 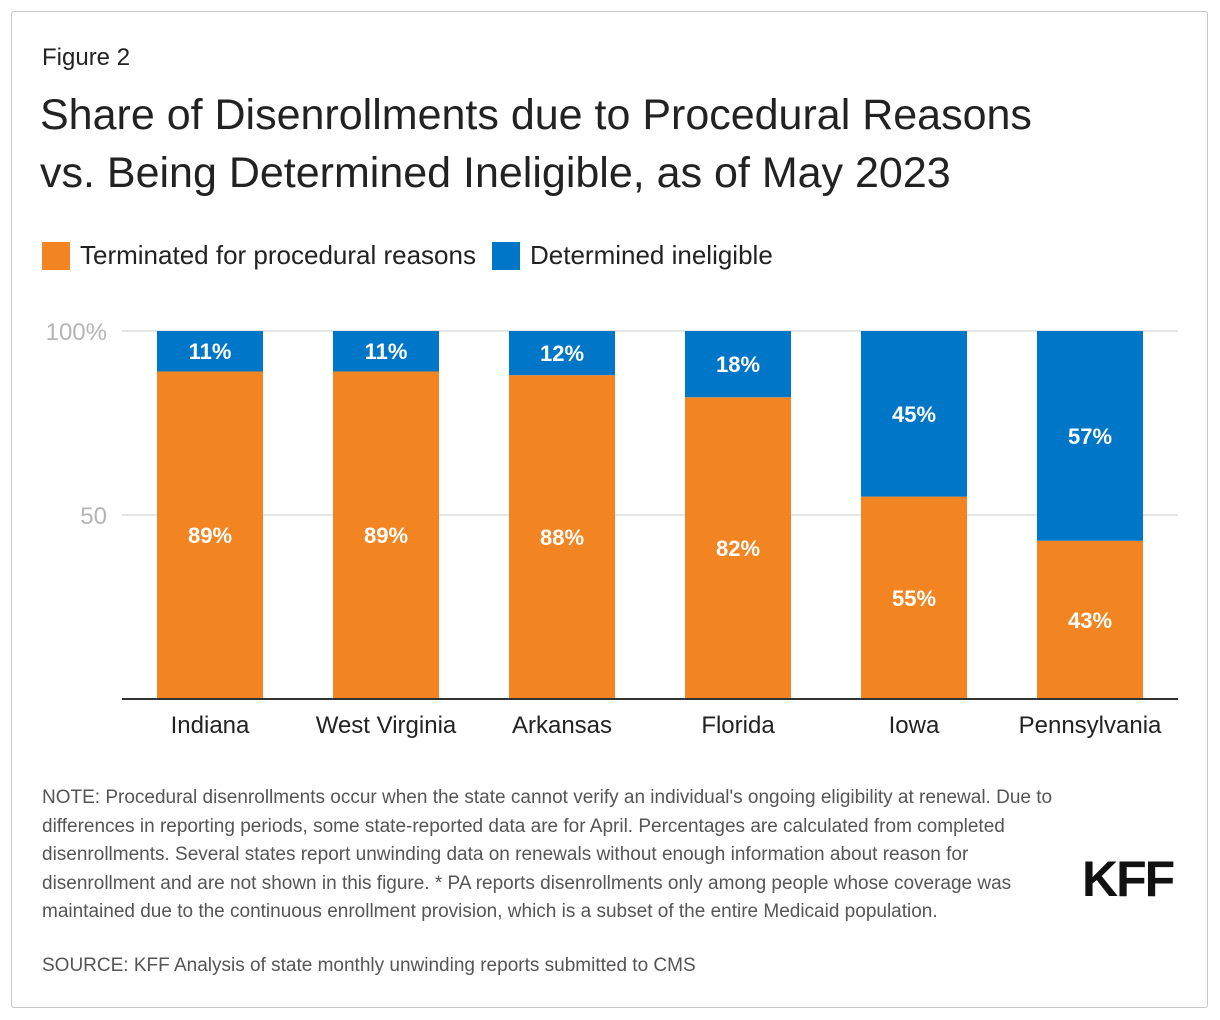 I want to click on bar-ineligible-west-virginia, so click(x=386, y=351).